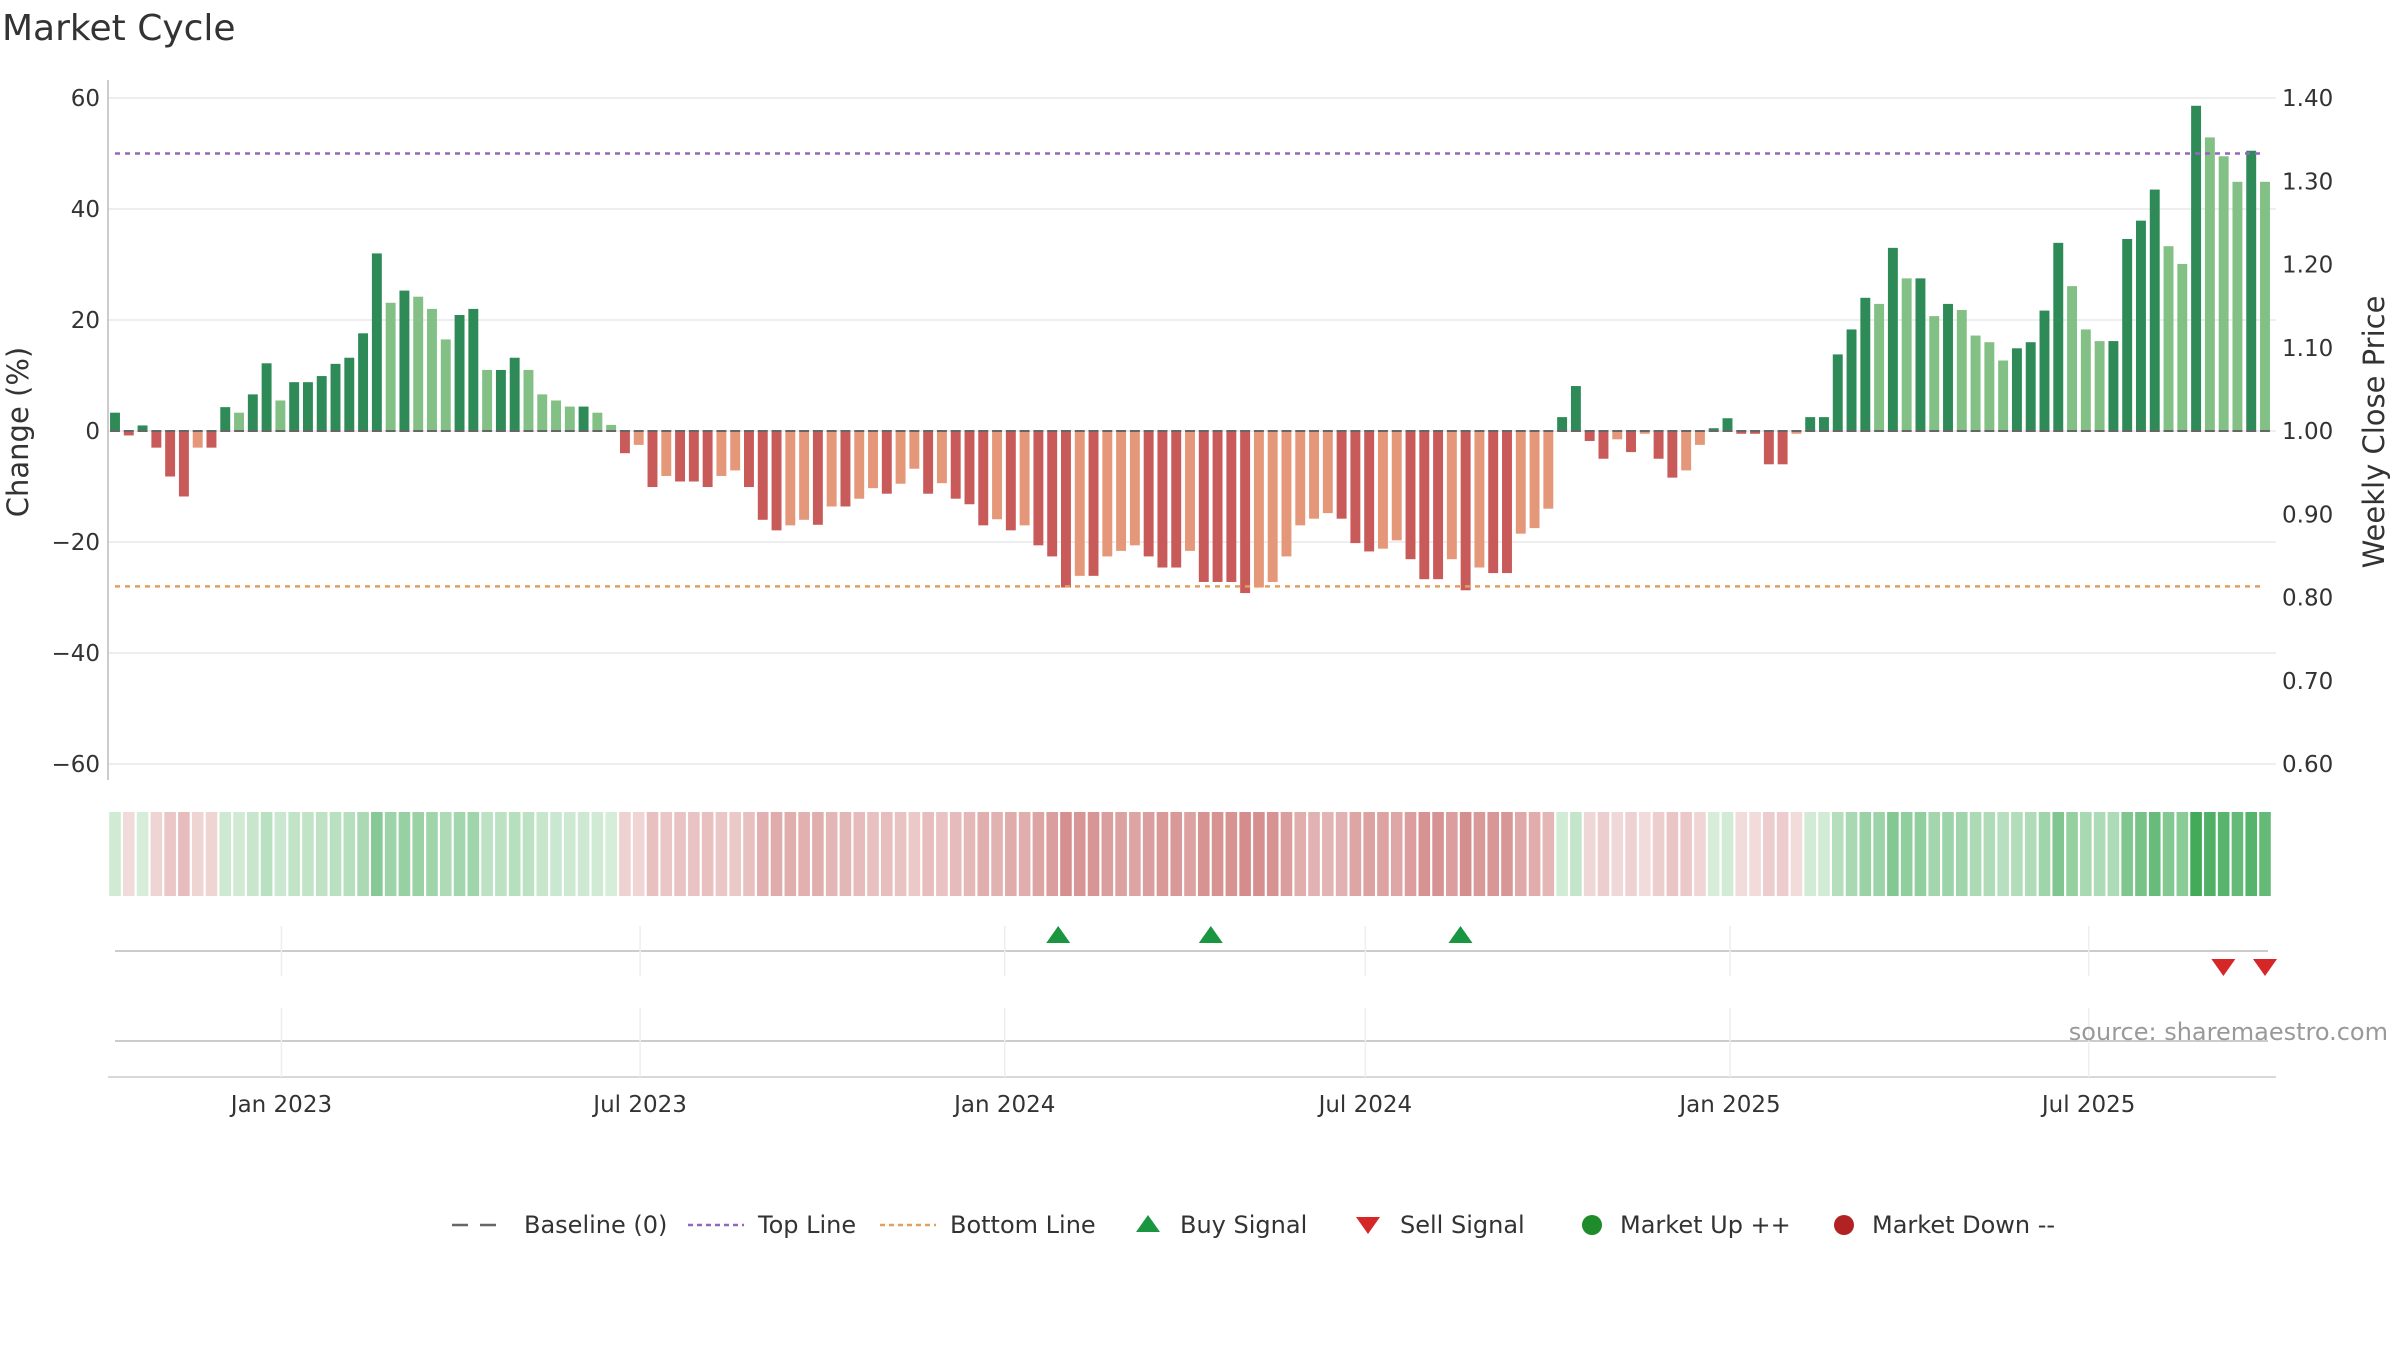 Image resolution: width=2400 pixels, height=1350 pixels. Describe the element at coordinates (595, 1225) in the screenshot. I see `legend-label: Baseline (0)` at that location.